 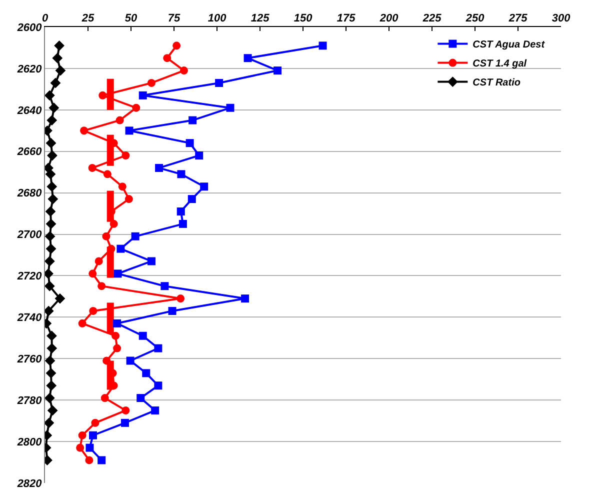 I want to click on y-tick-label: 2760, so click(x=29, y=359).